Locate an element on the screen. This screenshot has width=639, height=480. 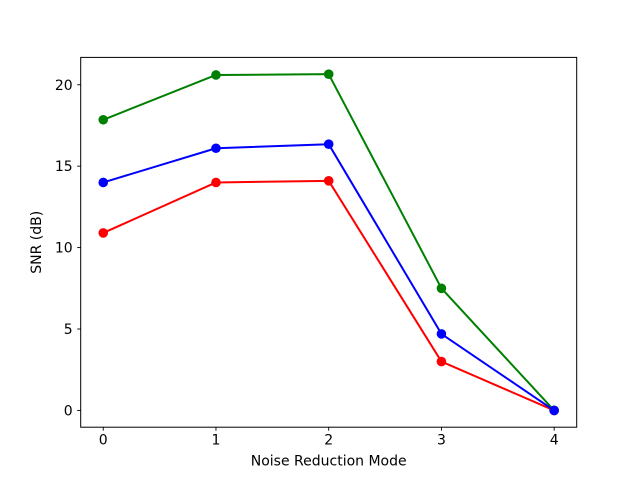
y-tick-label: 15 is located at coordinates (64, 167).